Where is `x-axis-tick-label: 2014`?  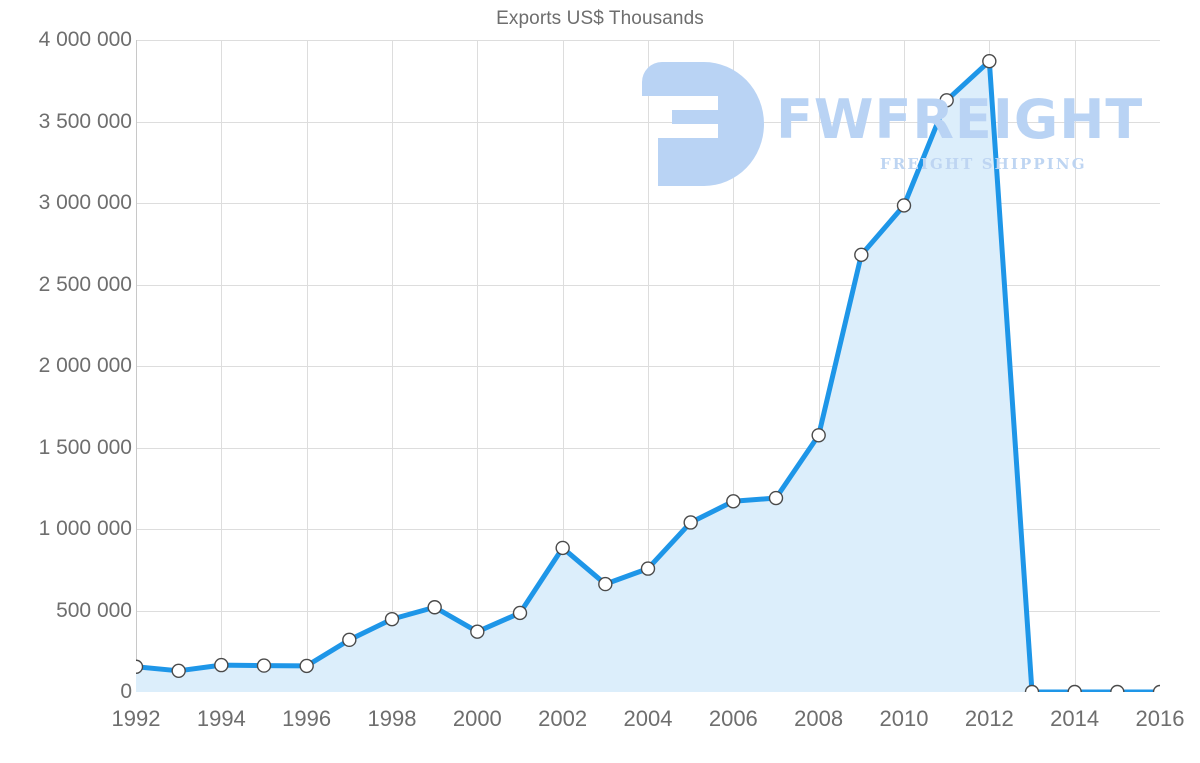 x-axis-tick-label: 2014 is located at coordinates (1075, 718).